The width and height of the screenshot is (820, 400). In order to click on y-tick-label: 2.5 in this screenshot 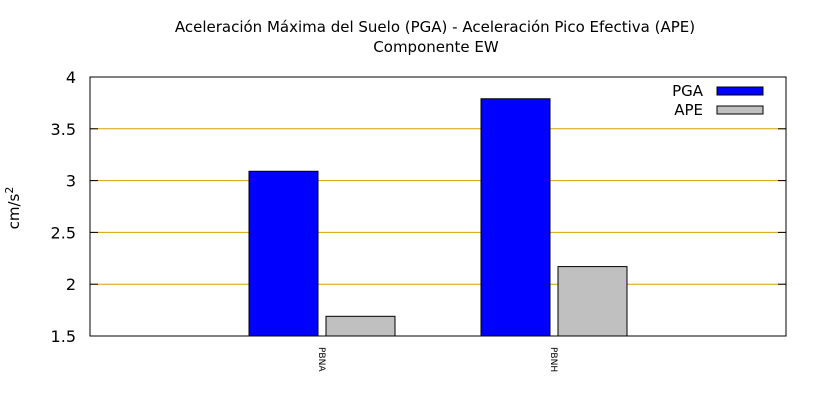, I will do `click(63, 232)`.